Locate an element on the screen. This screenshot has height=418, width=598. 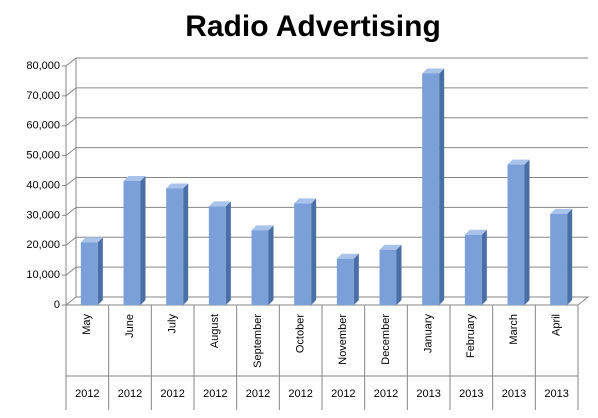
x-tick-label: May is located at coordinates (87, 324).